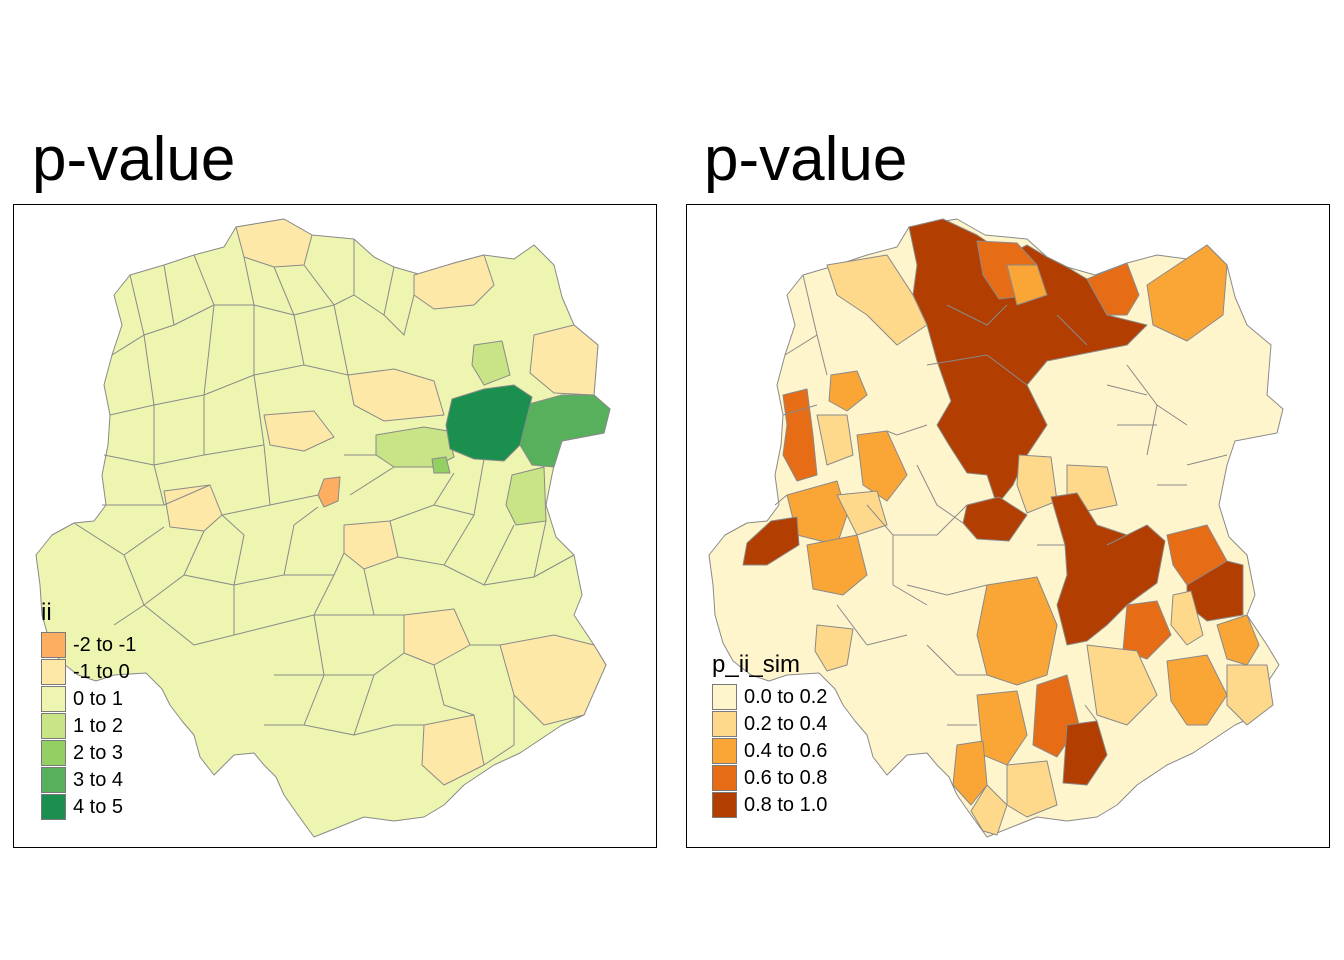 Image resolution: width=1344 pixels, height=960 pixels. I want to click on legend-row: 1 to 2, so click(88, 725).